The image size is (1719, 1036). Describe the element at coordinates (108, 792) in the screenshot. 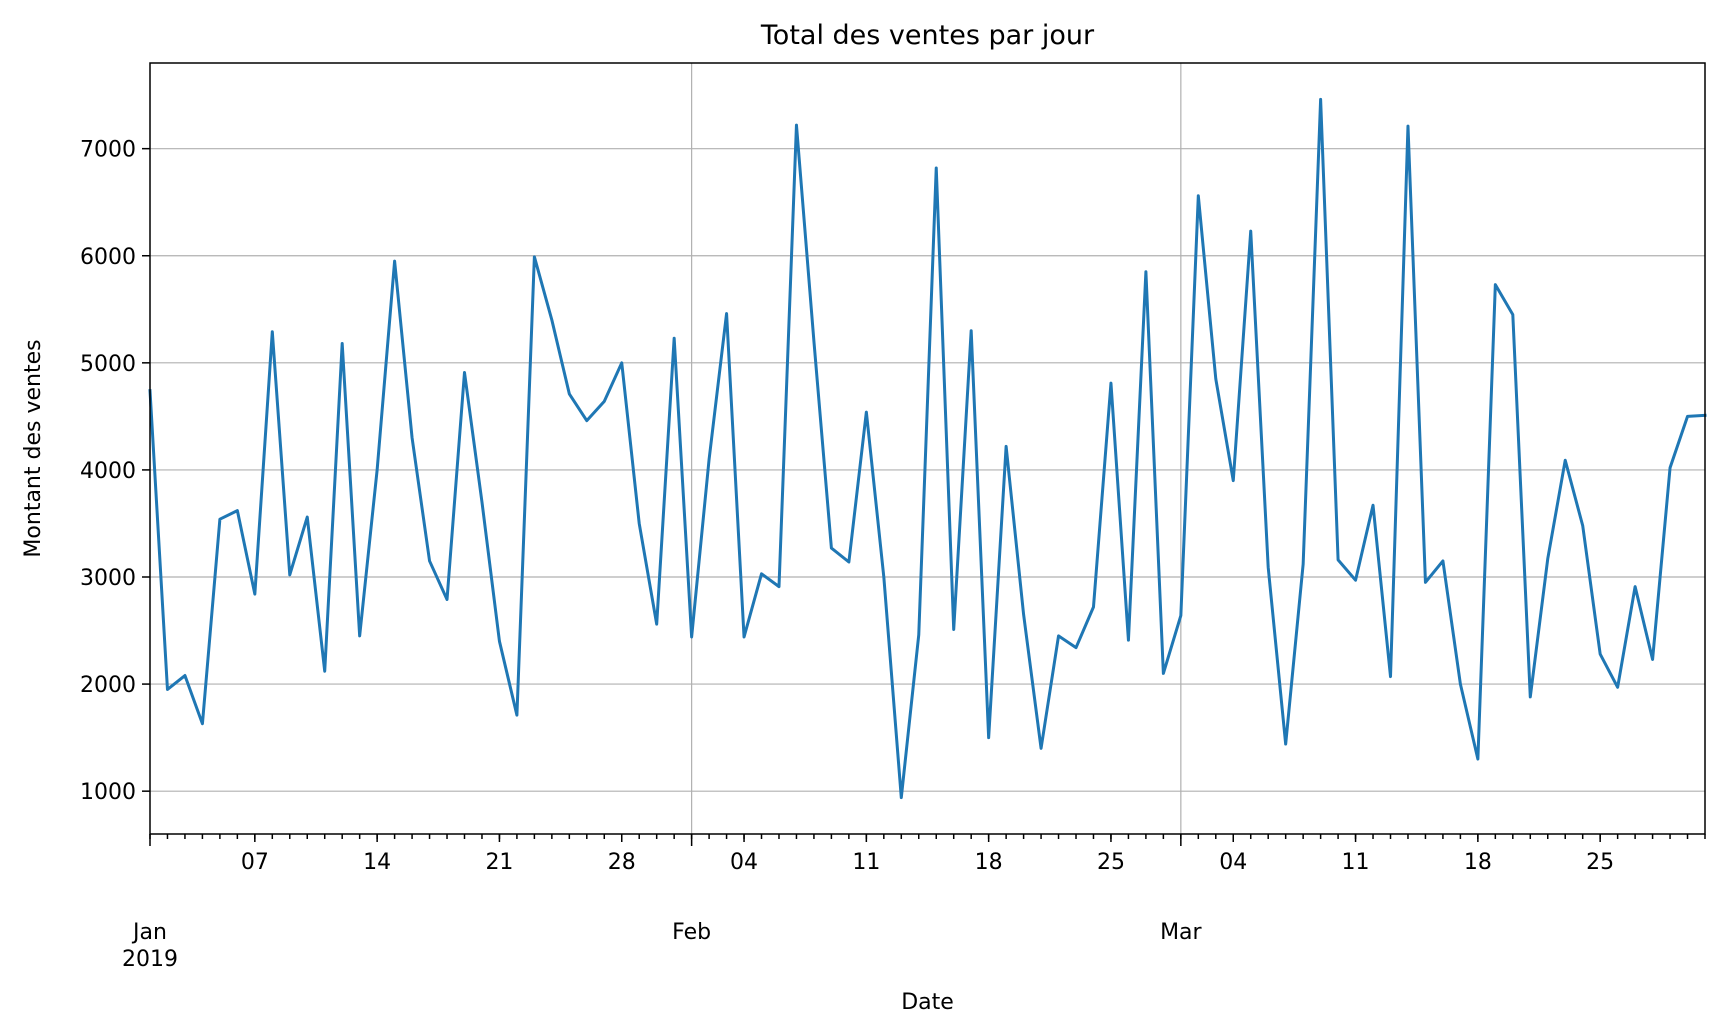

I see `y-tick-label: 1000` at that location.